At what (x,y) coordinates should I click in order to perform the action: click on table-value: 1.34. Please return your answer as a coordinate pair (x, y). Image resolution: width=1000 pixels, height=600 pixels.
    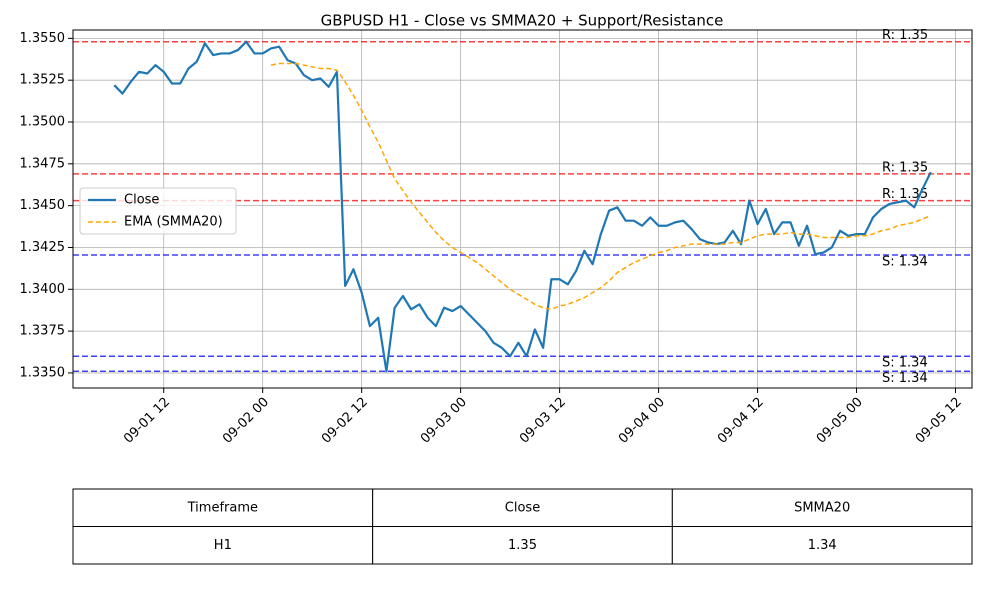
    Looking at the image, I should click on (822, 545).